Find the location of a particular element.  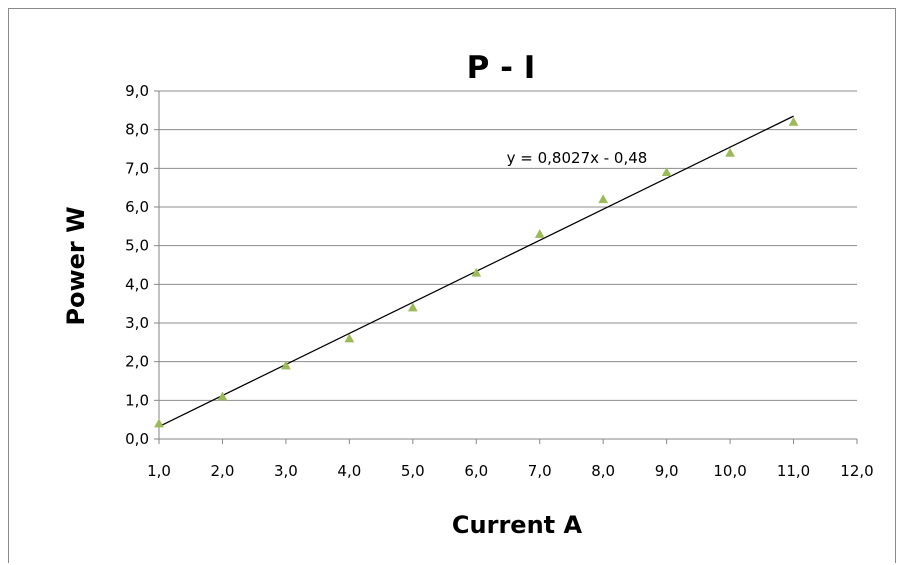

chart-title: P - I is located at coordinates (501, 68).